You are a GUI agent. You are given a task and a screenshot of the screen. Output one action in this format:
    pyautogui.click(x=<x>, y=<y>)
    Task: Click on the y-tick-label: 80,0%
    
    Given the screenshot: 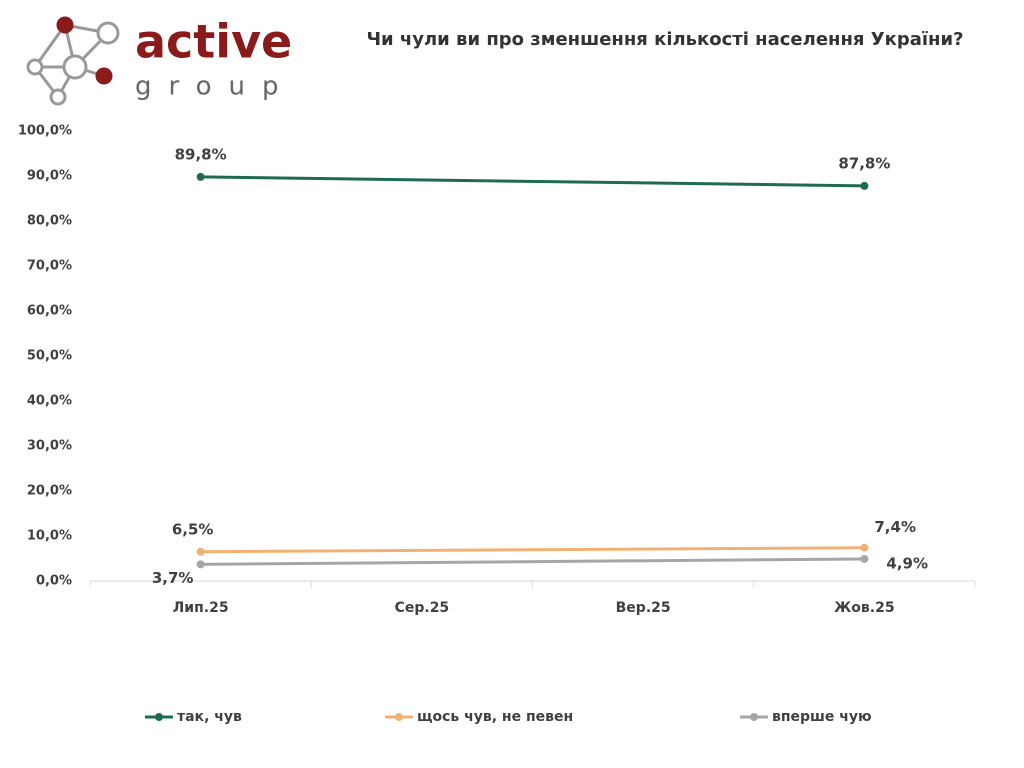 What is the action you would take?
    pyautogui.click(x=49, y=221)
    